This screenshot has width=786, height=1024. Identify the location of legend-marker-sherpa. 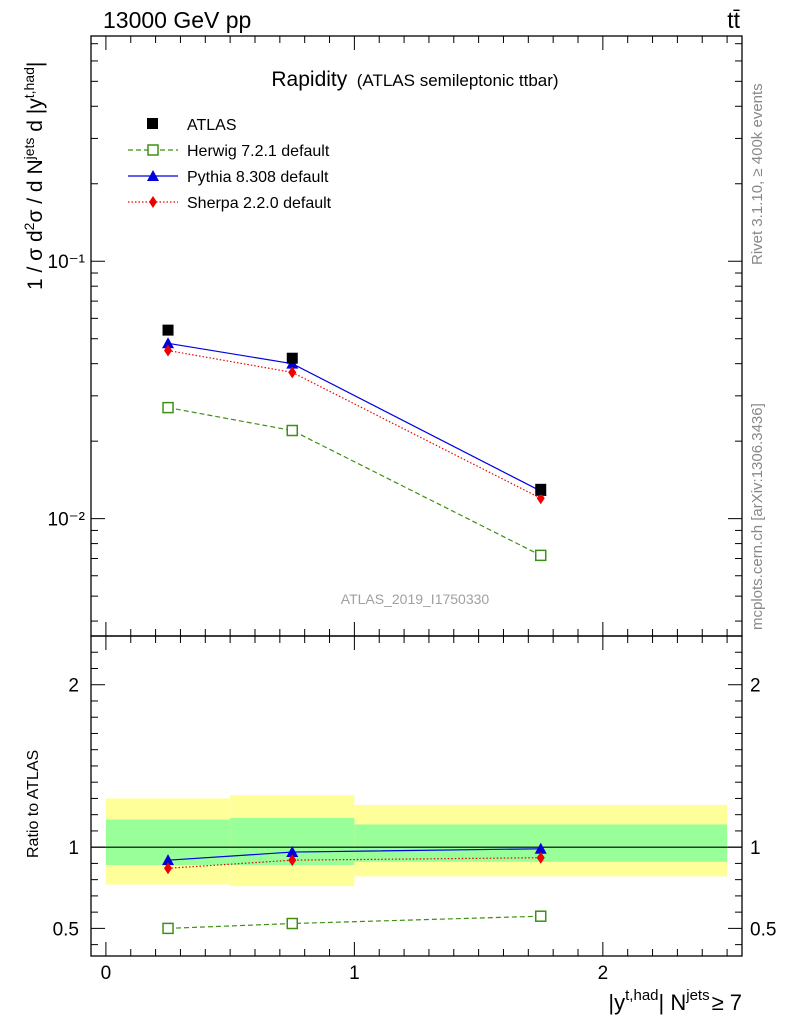
(153, 202).